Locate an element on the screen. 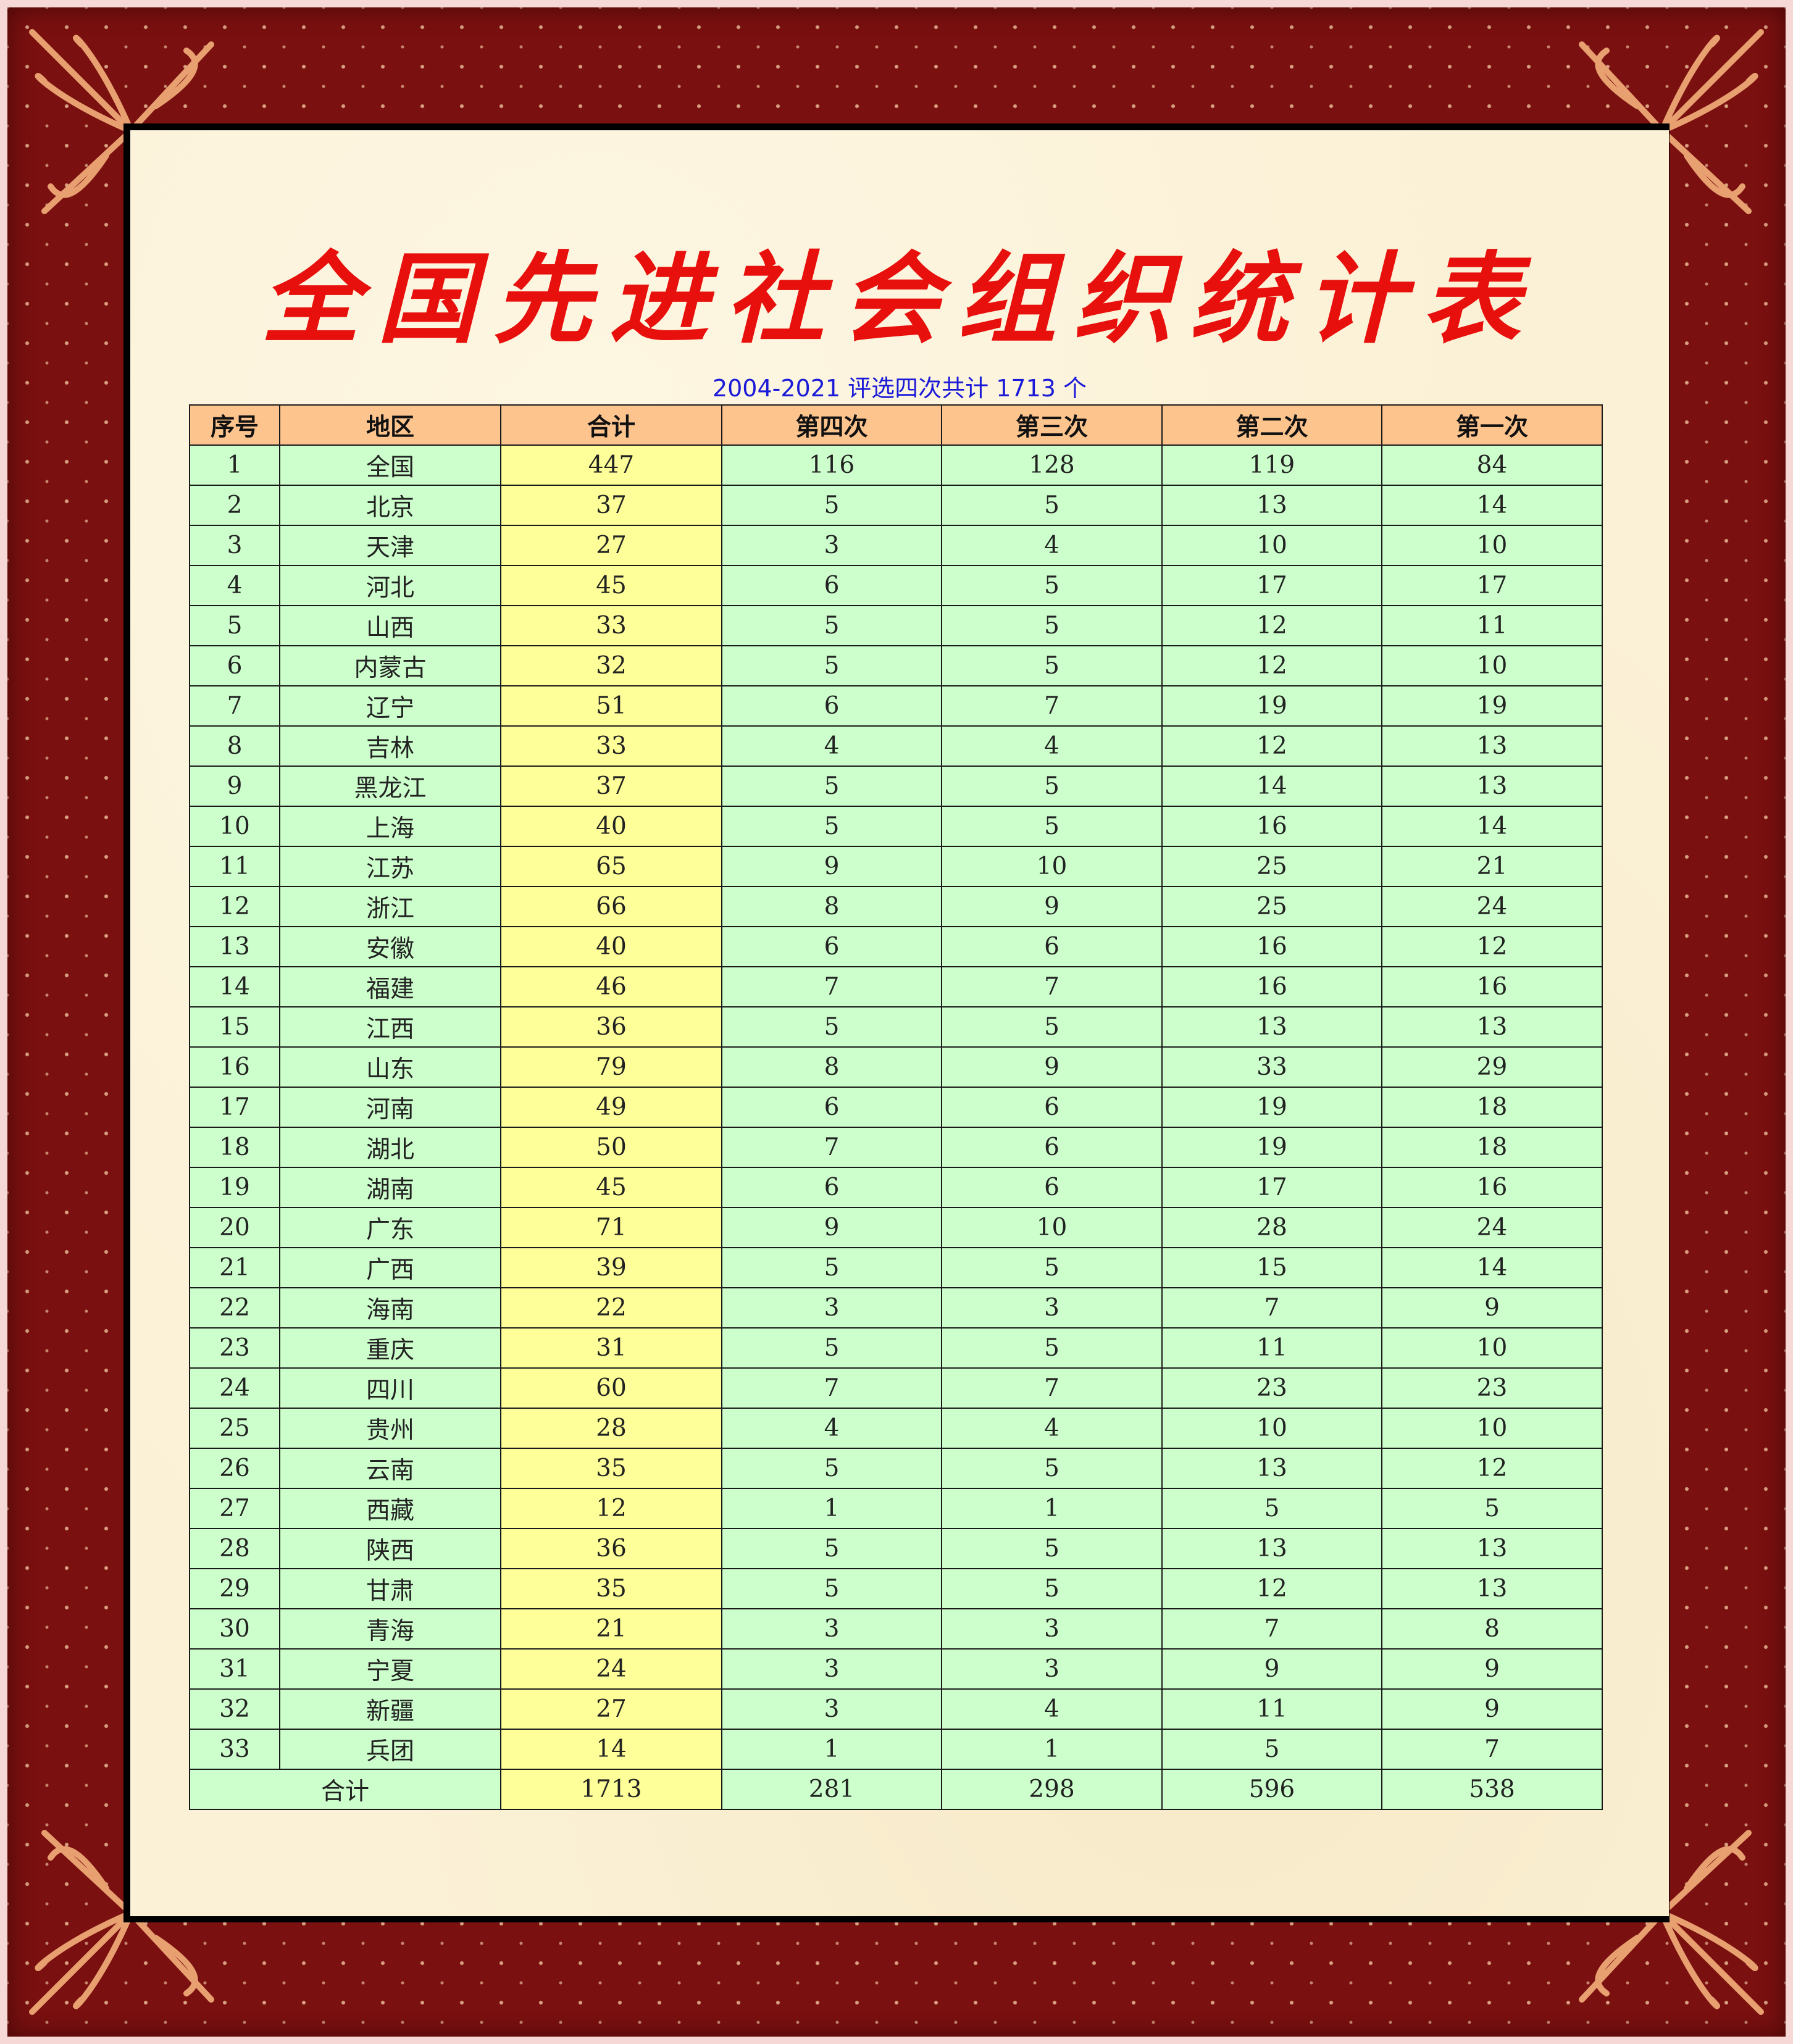 This screenshot has height=2044, width=1793. table-row: 7 辽宁 51 6 7 19 19 is located at coordinates (896, 706).